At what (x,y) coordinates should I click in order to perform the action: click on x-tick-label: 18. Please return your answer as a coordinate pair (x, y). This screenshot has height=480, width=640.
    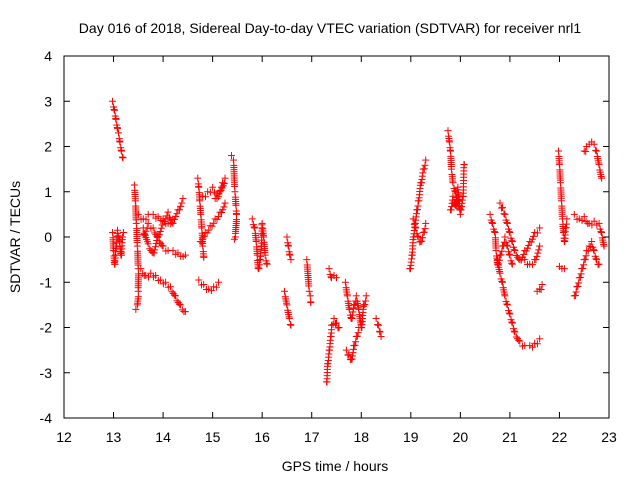
    Looking at the image, I should click on (361, 437).